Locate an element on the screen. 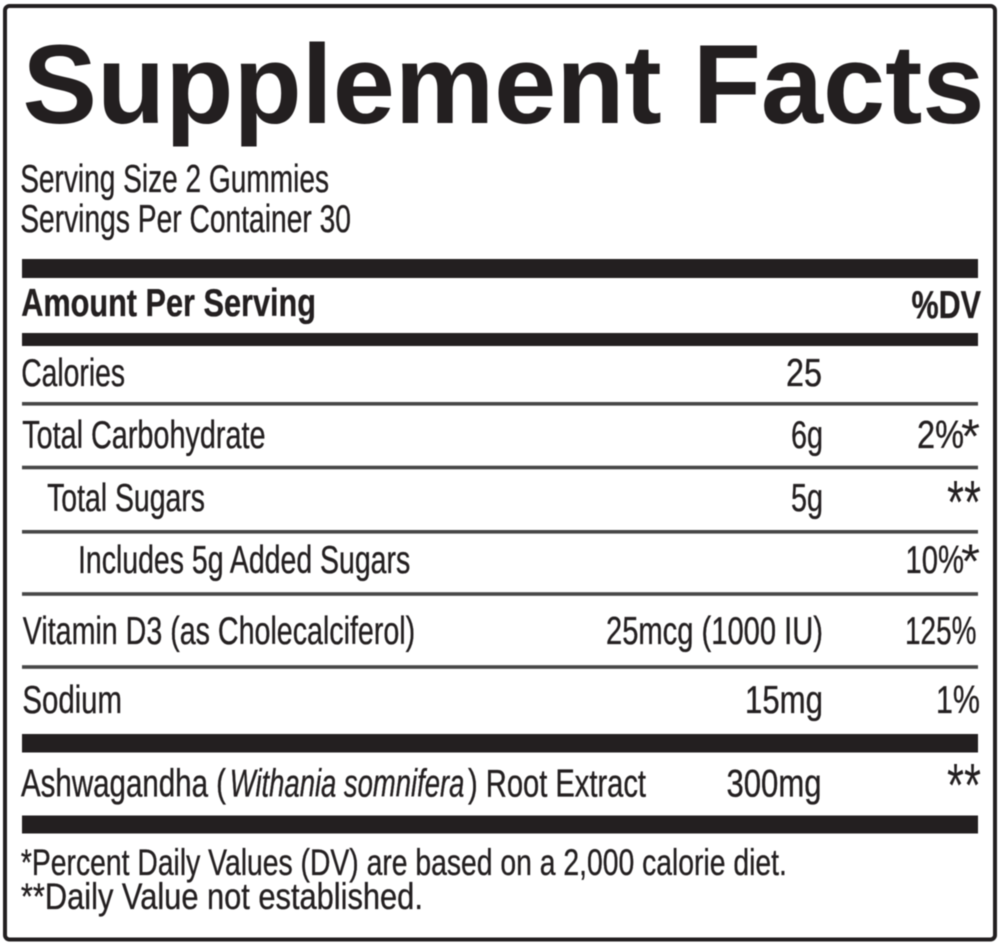 This screenshot has width=1000, height=946. svg-text: 6g is located at coordinates (807, 435).